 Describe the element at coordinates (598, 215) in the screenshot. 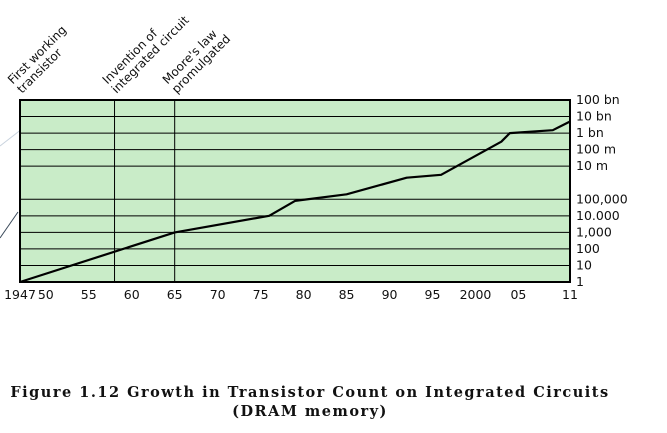

I see `y-tick-label: 10.000` at that location.